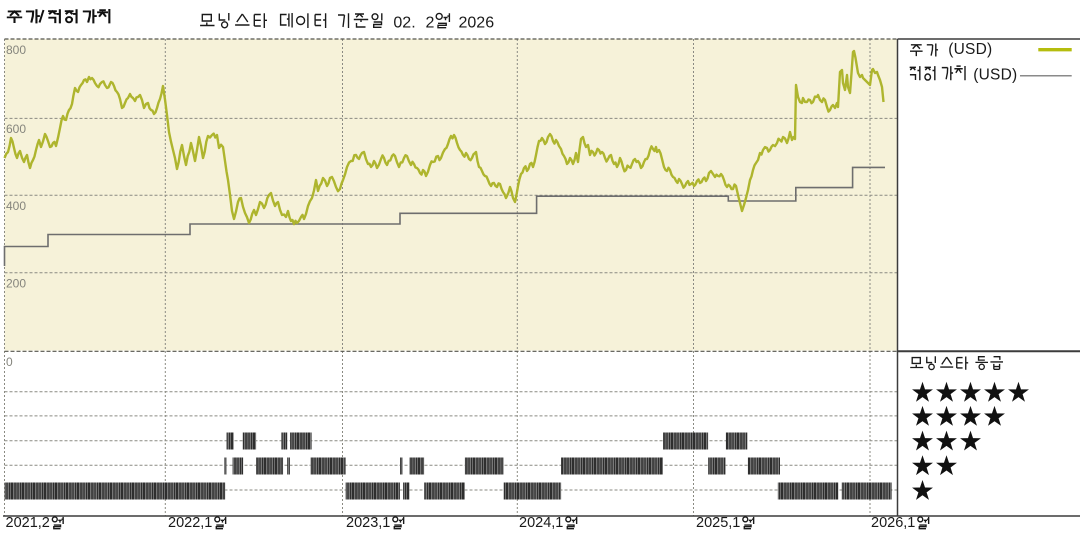 The height and width of the screenshot is (540, 1080). I want to click on svg-text: 800, so click(16, 50).